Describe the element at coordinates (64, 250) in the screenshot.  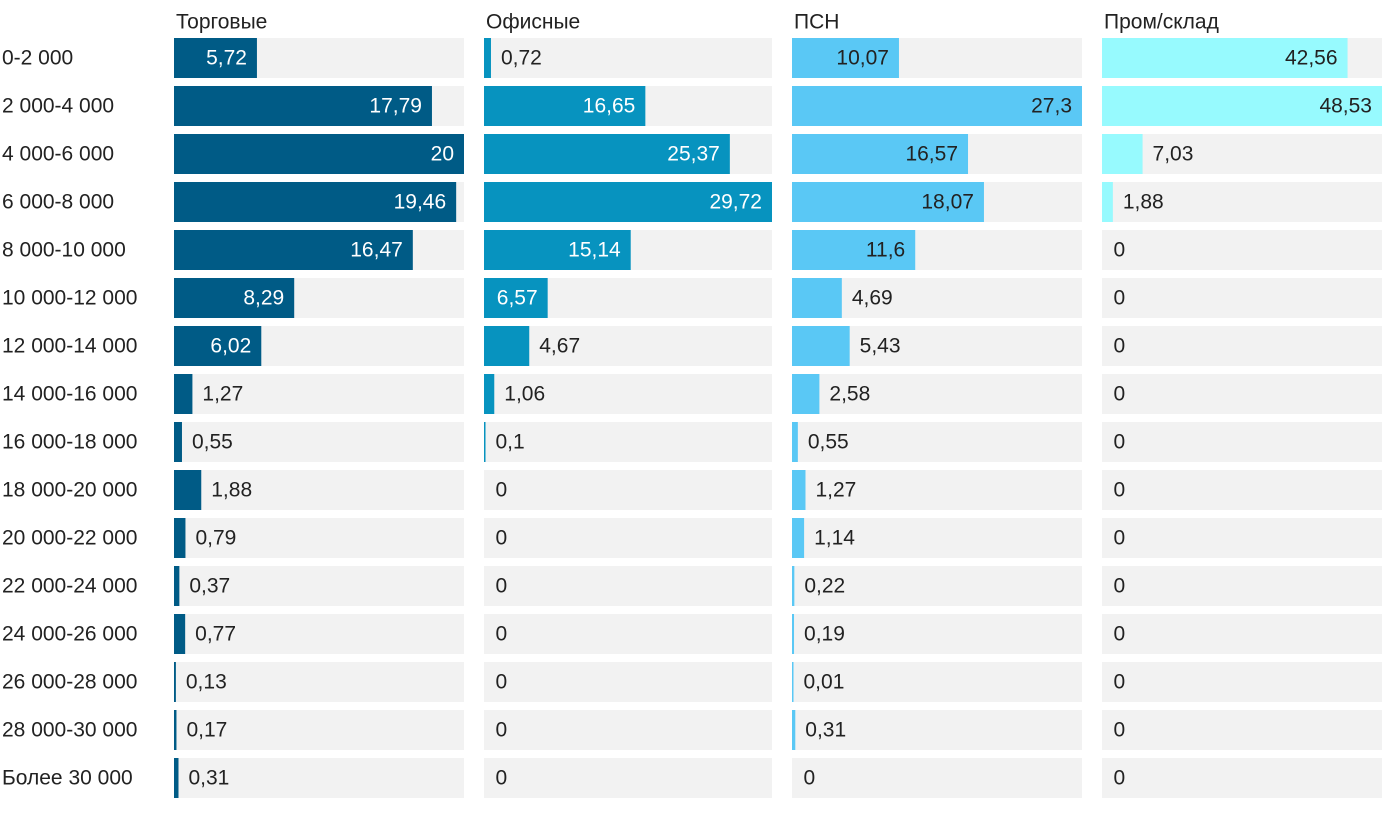
I see `category-label: 8 000-10 000` at that location.